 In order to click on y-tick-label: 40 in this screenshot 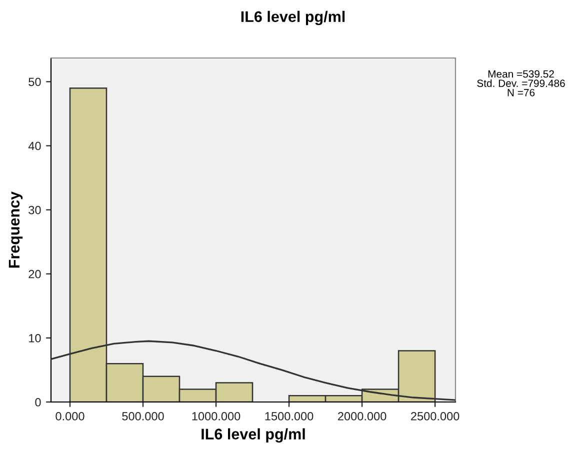, I will do `click(34, 146)`.